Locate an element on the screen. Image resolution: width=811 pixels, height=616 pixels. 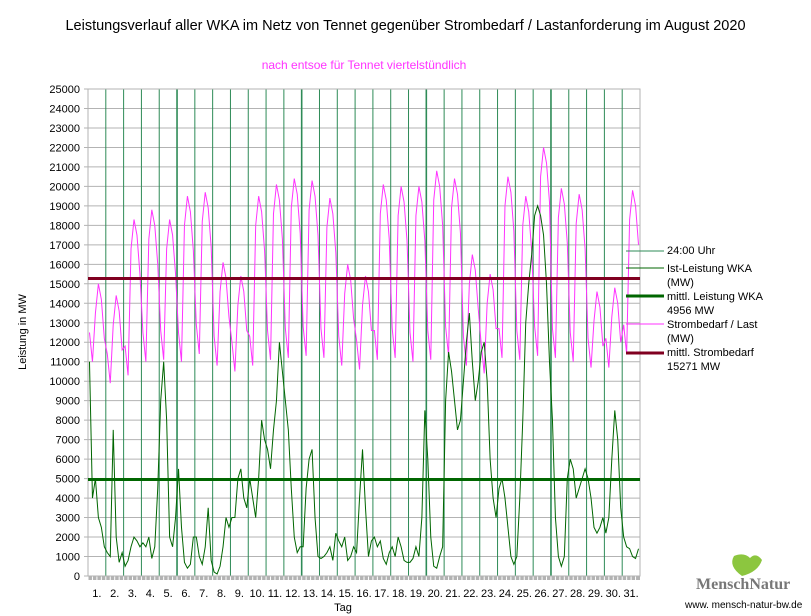
y-tick-label: 0 is located at coordinates (77, 577).